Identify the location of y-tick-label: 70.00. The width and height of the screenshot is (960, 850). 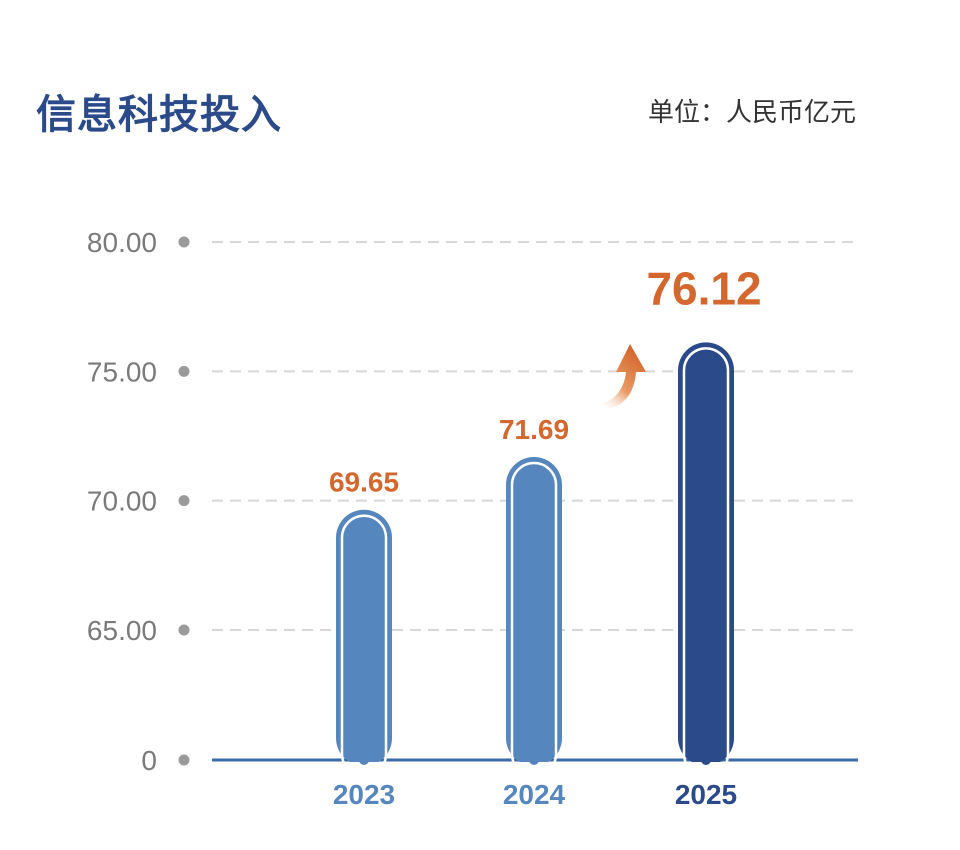
(122, 501).